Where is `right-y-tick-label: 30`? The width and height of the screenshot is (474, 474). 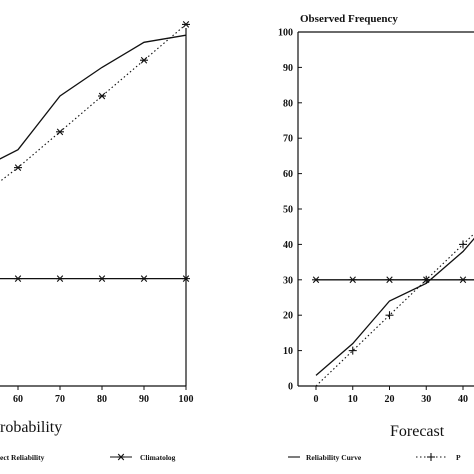
right-y-tick-label: 30 is located at coordinates (288, 280).